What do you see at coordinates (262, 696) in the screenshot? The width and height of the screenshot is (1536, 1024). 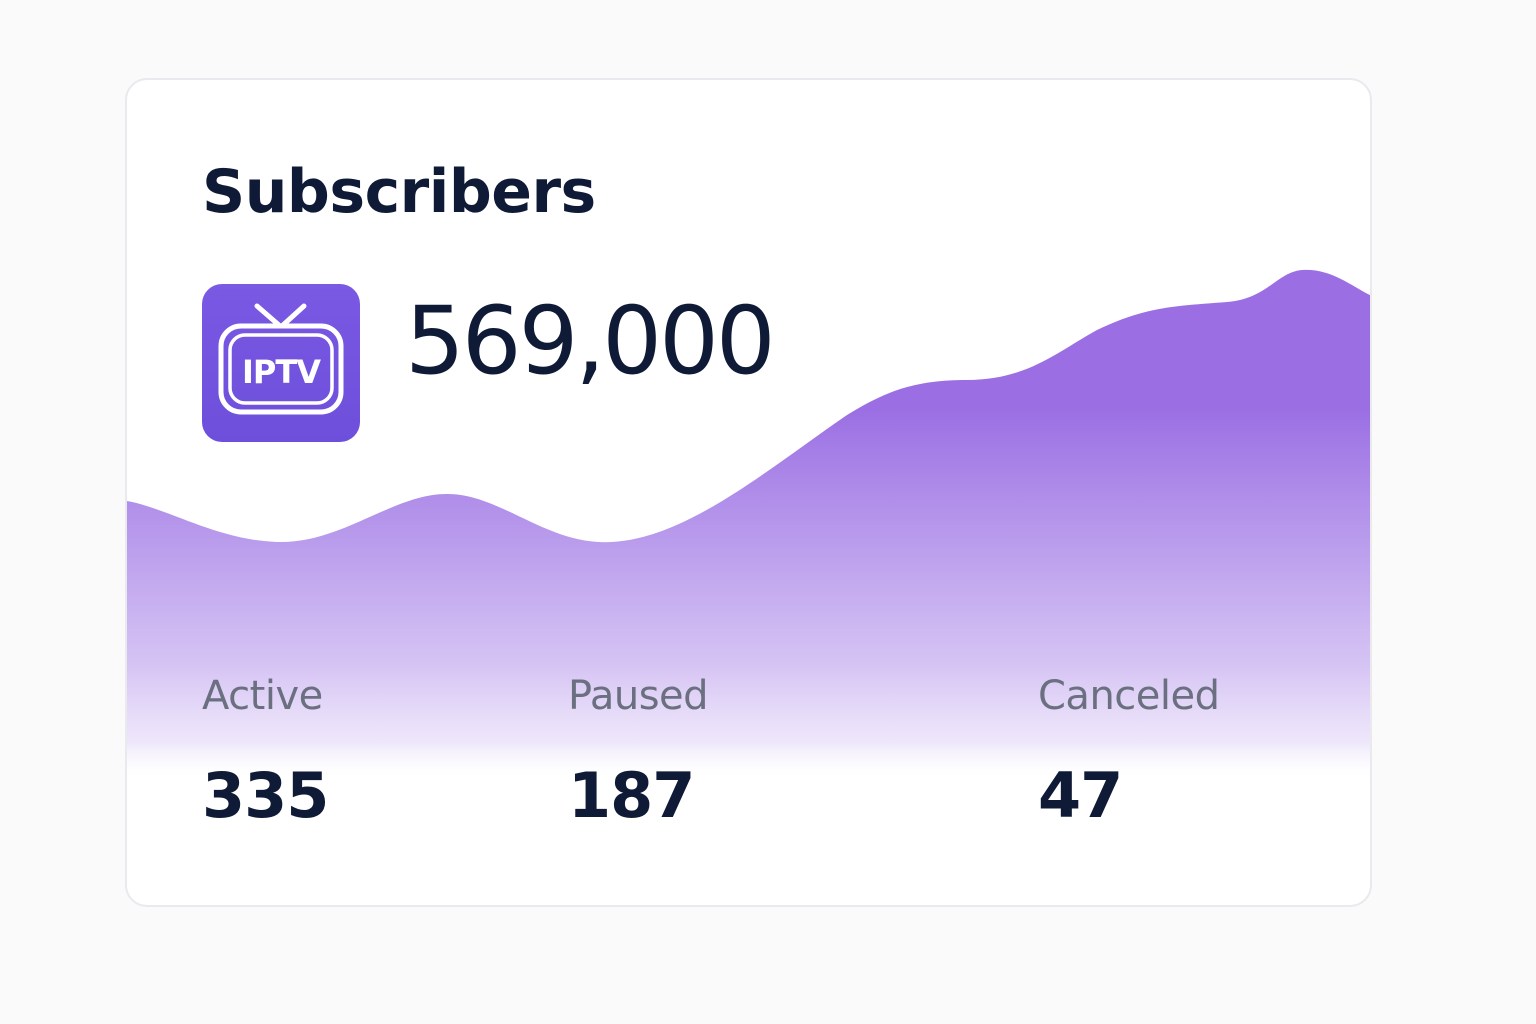 I see `stat-label-active: Active` at bounding box center [262, 696].